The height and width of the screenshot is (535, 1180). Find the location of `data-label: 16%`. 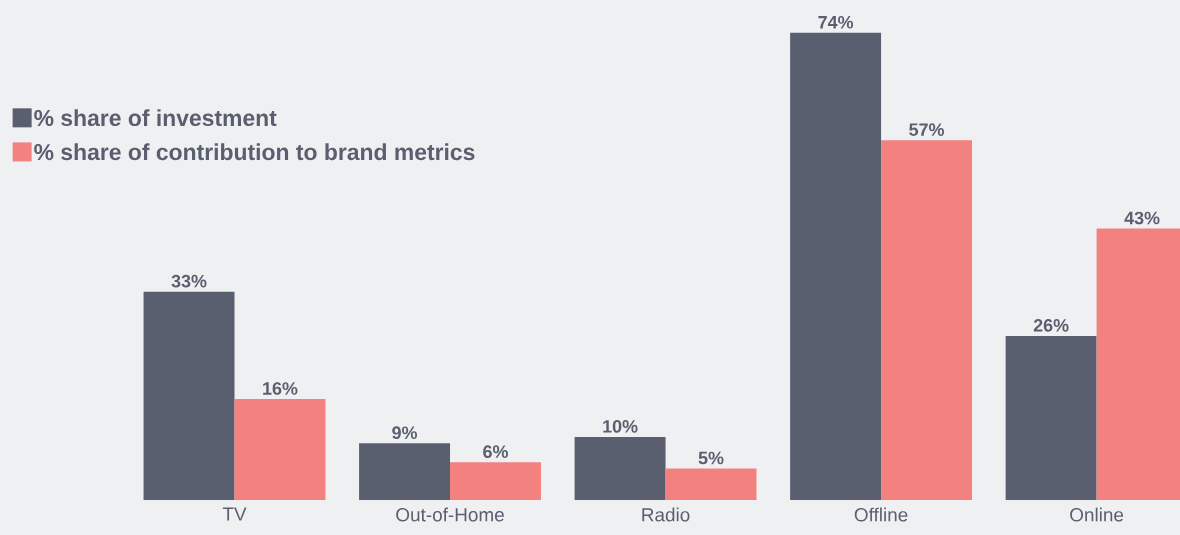

data-label: 16% is located at coordinates (280, 388).